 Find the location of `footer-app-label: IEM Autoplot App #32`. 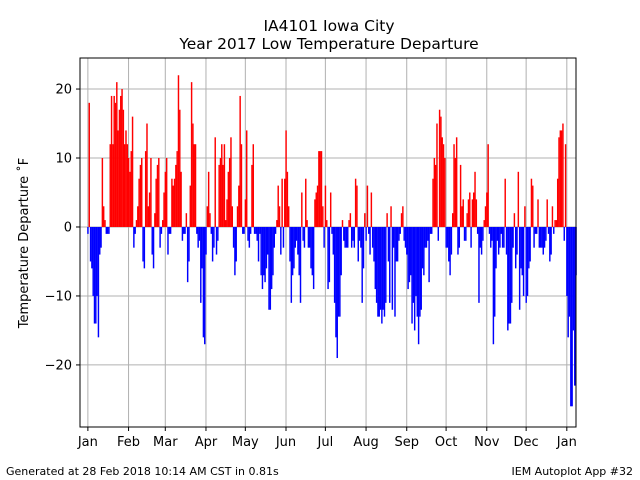

footer-app-label: IEM Autoplot App #32 is located at coordinates (572, 471).